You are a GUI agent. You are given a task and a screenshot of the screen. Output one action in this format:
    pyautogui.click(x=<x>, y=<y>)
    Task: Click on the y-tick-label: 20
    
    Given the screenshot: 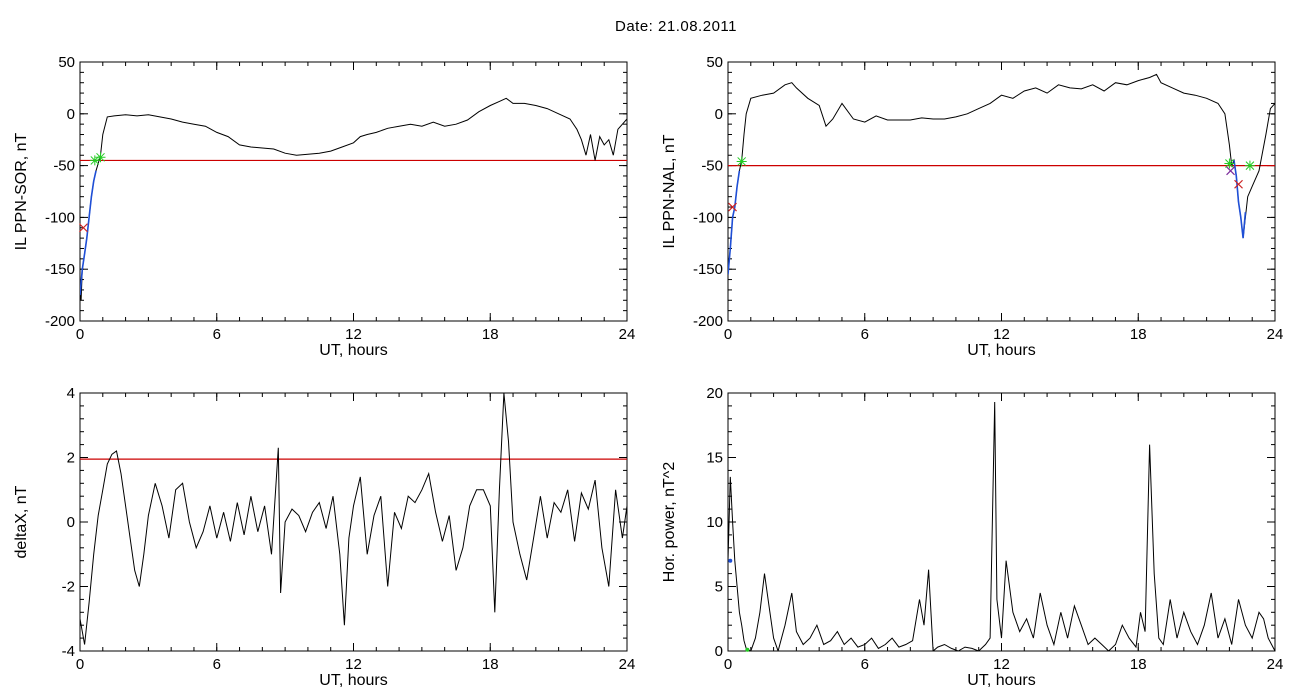 What is the action you would take?
    pyautogui.click(x=714, y=393)
    